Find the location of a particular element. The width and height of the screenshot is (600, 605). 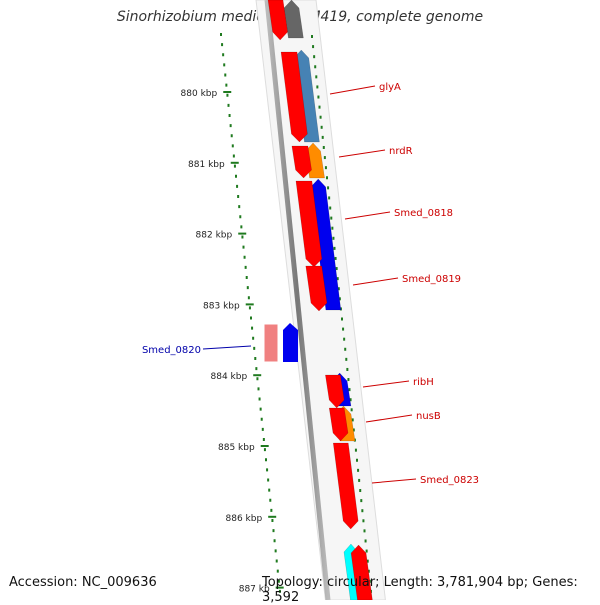

cds-feature-forward is located at coordinates (271, 343).